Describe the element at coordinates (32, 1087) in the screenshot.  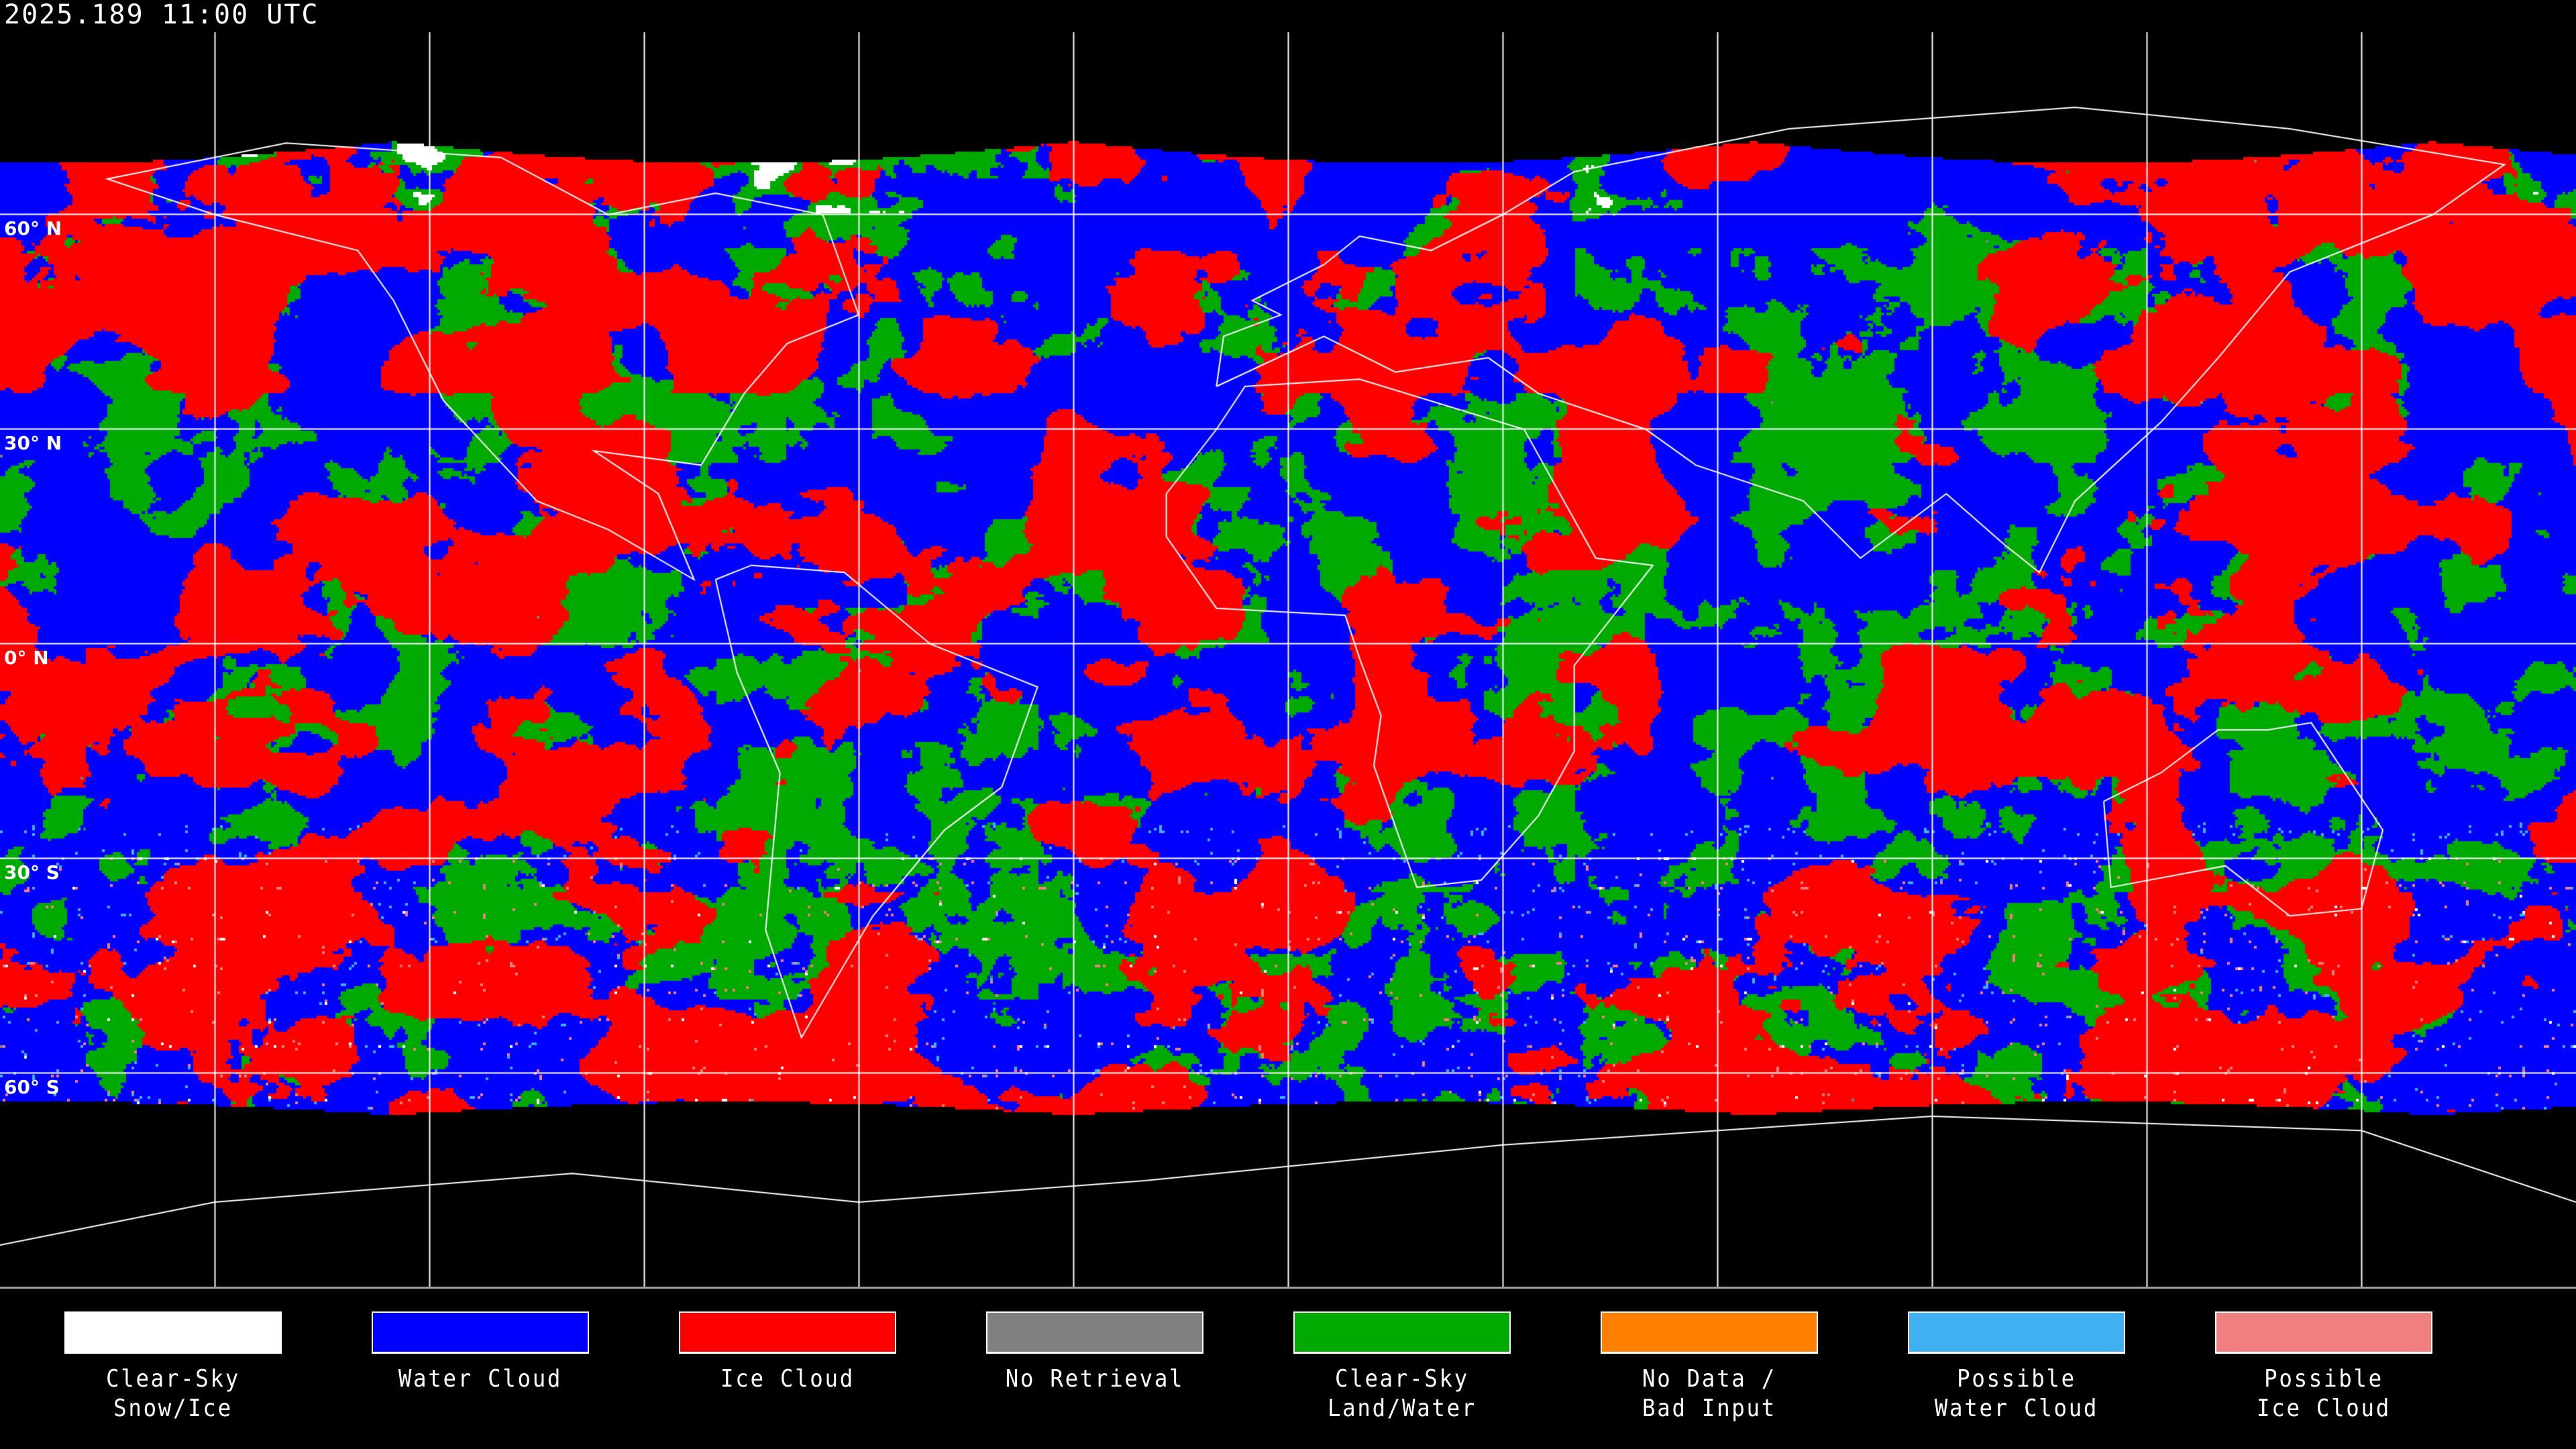
I see `lat-label-60s: 60° S` at that location.